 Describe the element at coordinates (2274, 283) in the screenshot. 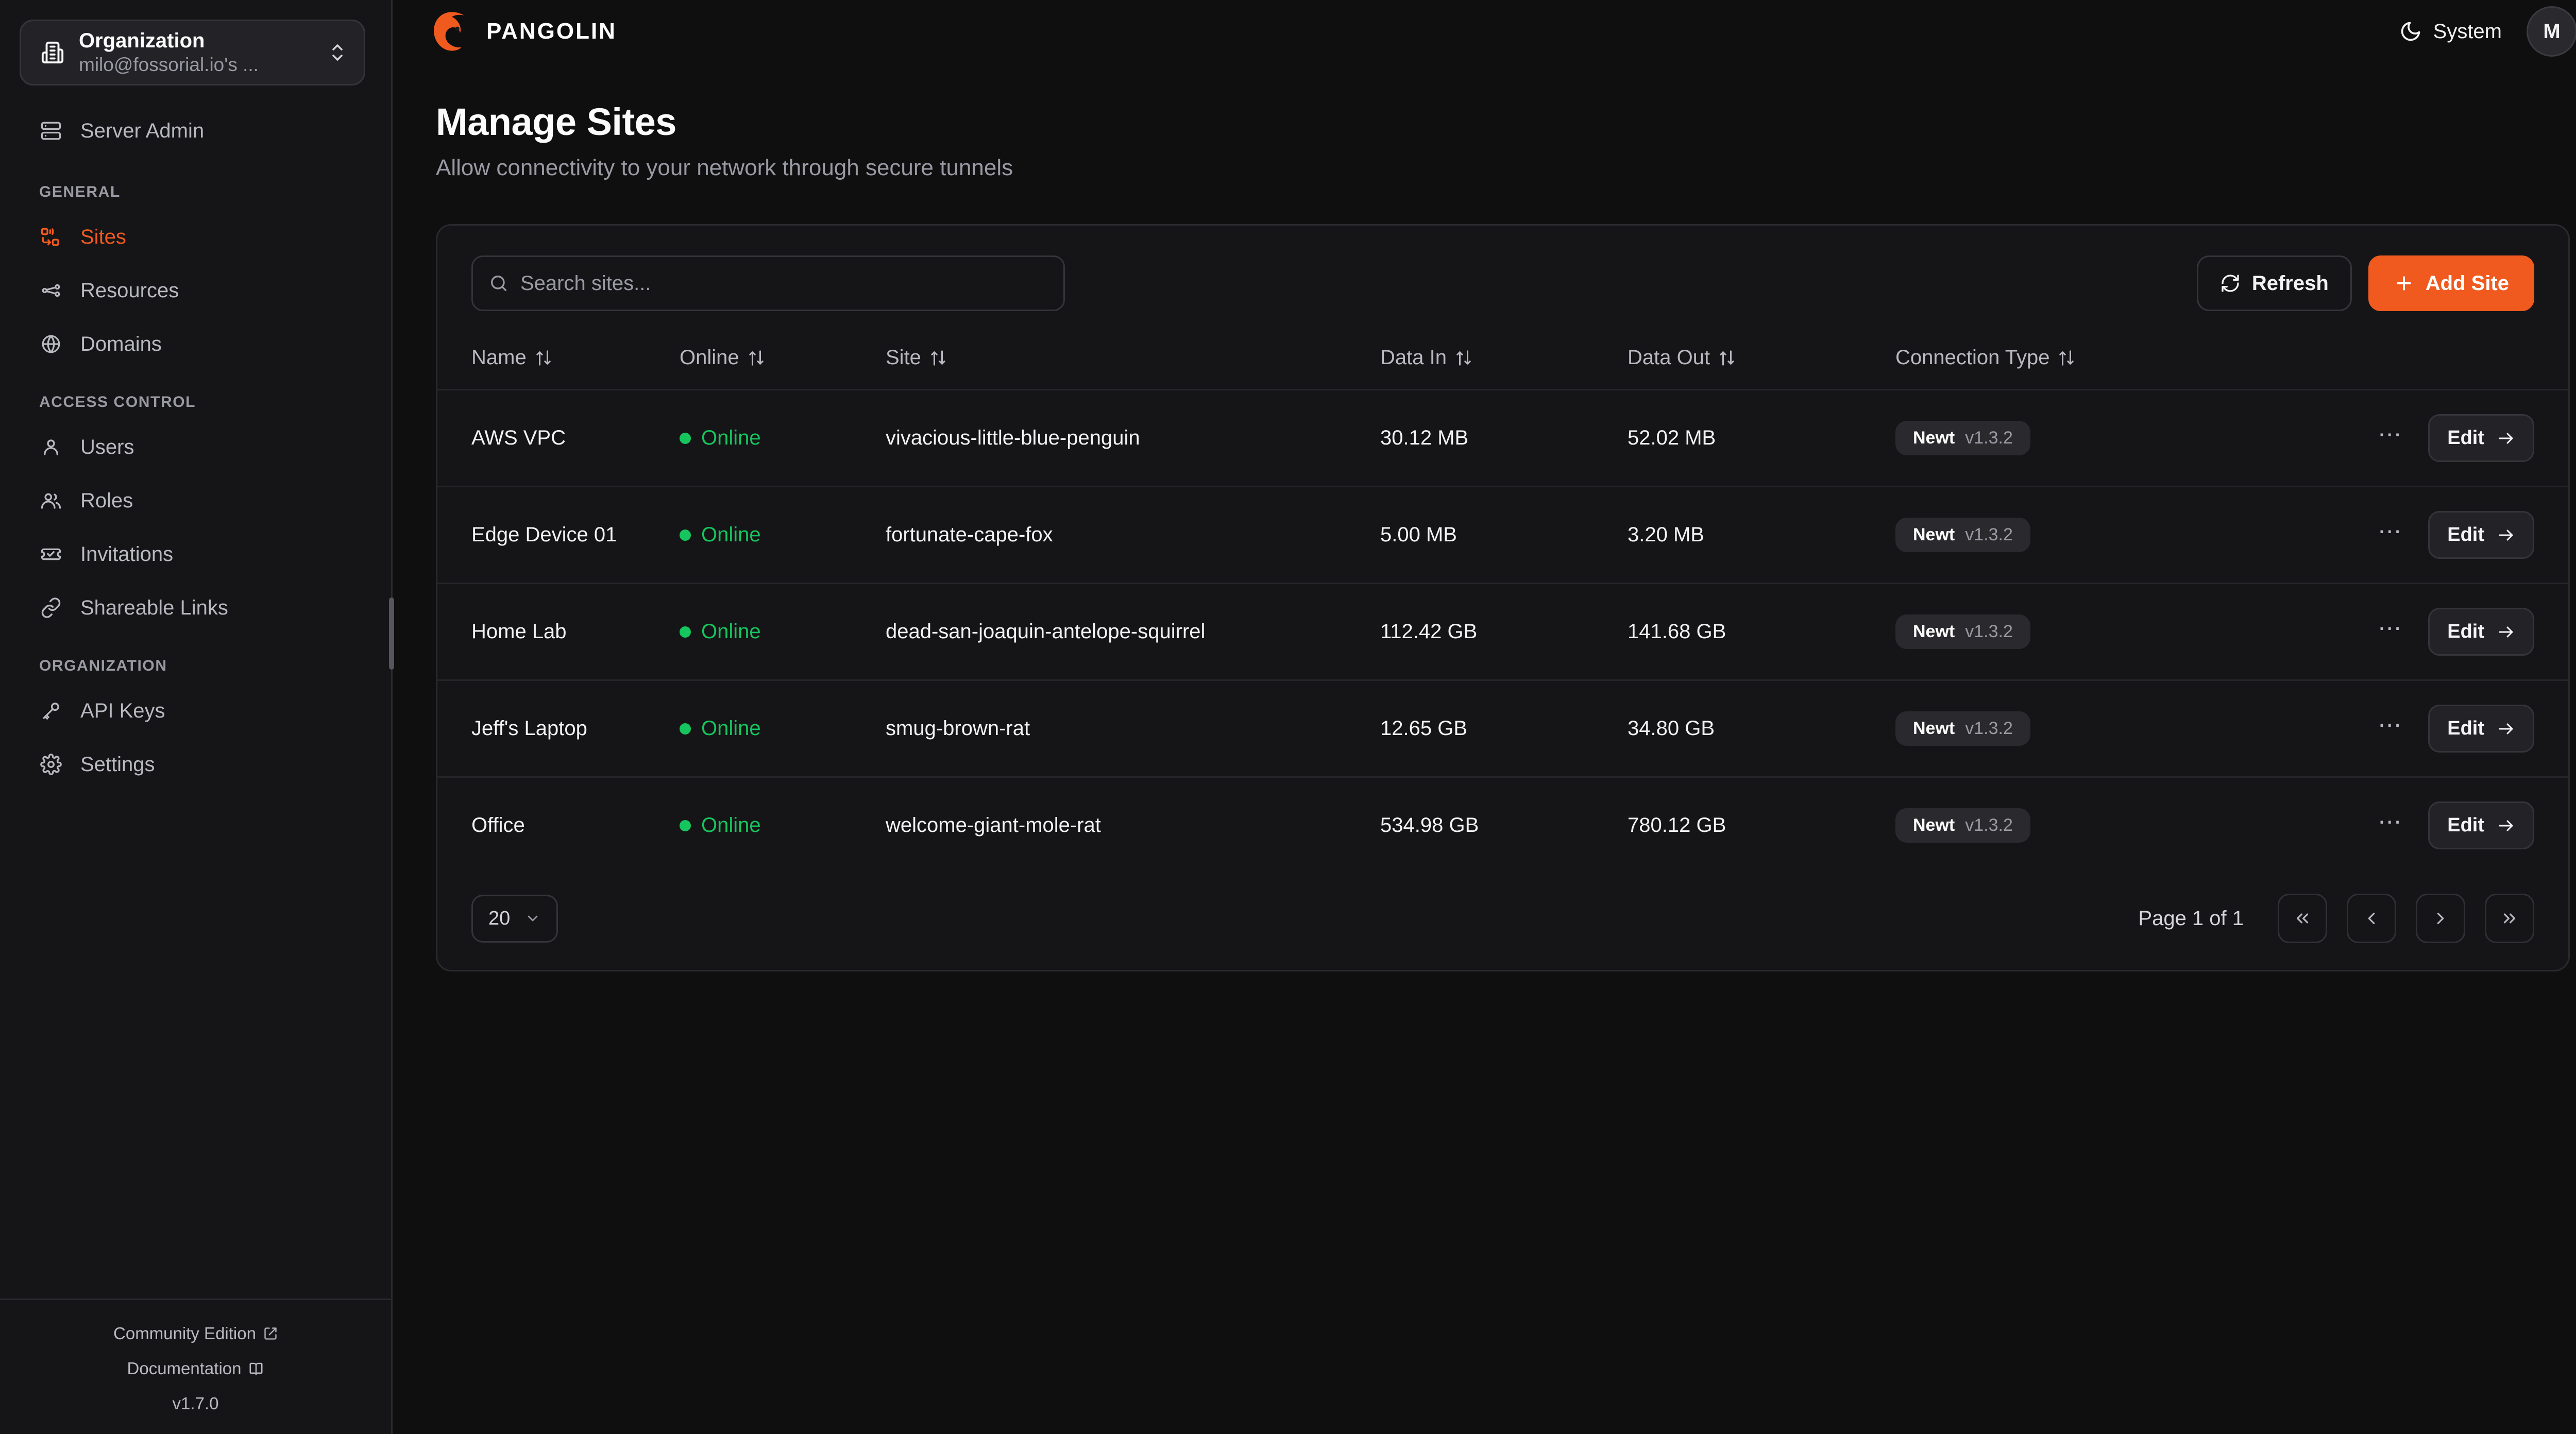

I see `refresh-button: Refresh` at that location.